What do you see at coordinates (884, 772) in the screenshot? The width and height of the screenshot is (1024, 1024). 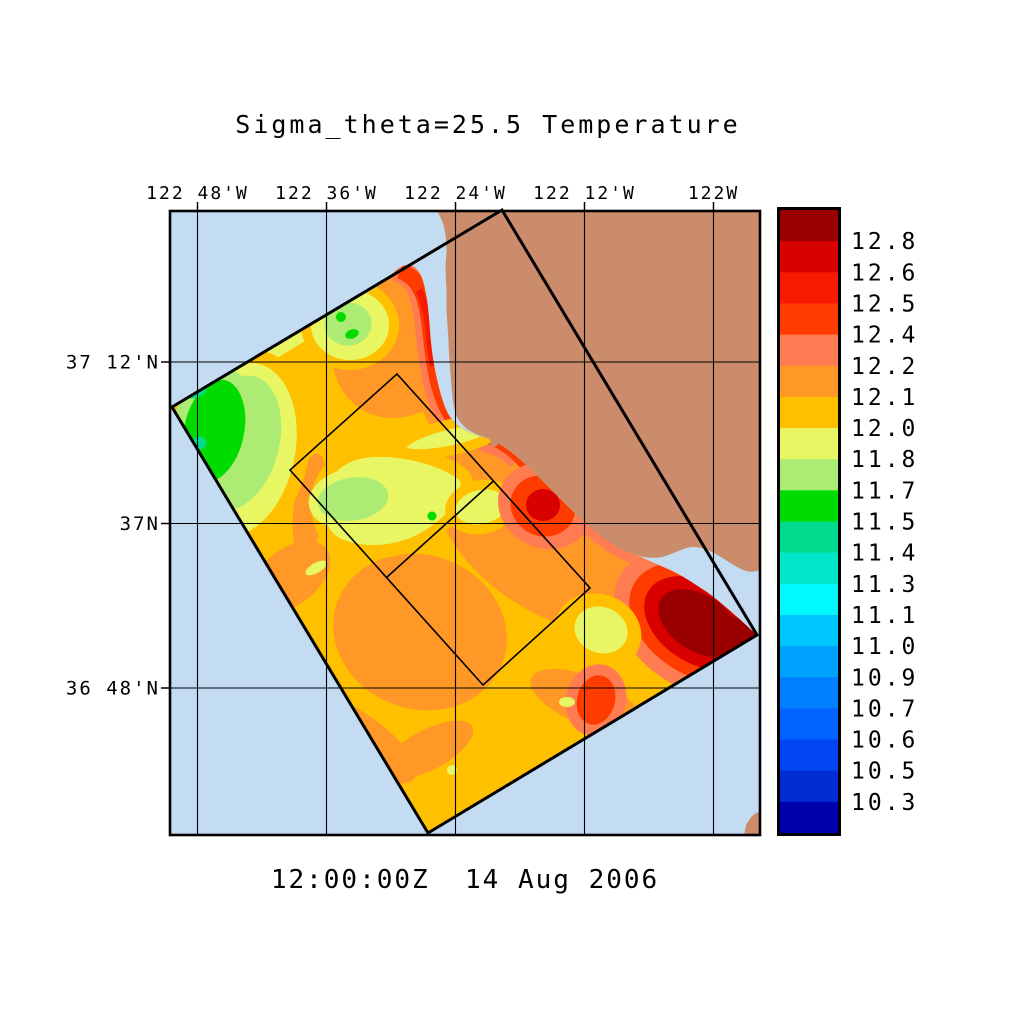 I see `colorbar-tick-label: 10.5` at bounding box center [884, 772].